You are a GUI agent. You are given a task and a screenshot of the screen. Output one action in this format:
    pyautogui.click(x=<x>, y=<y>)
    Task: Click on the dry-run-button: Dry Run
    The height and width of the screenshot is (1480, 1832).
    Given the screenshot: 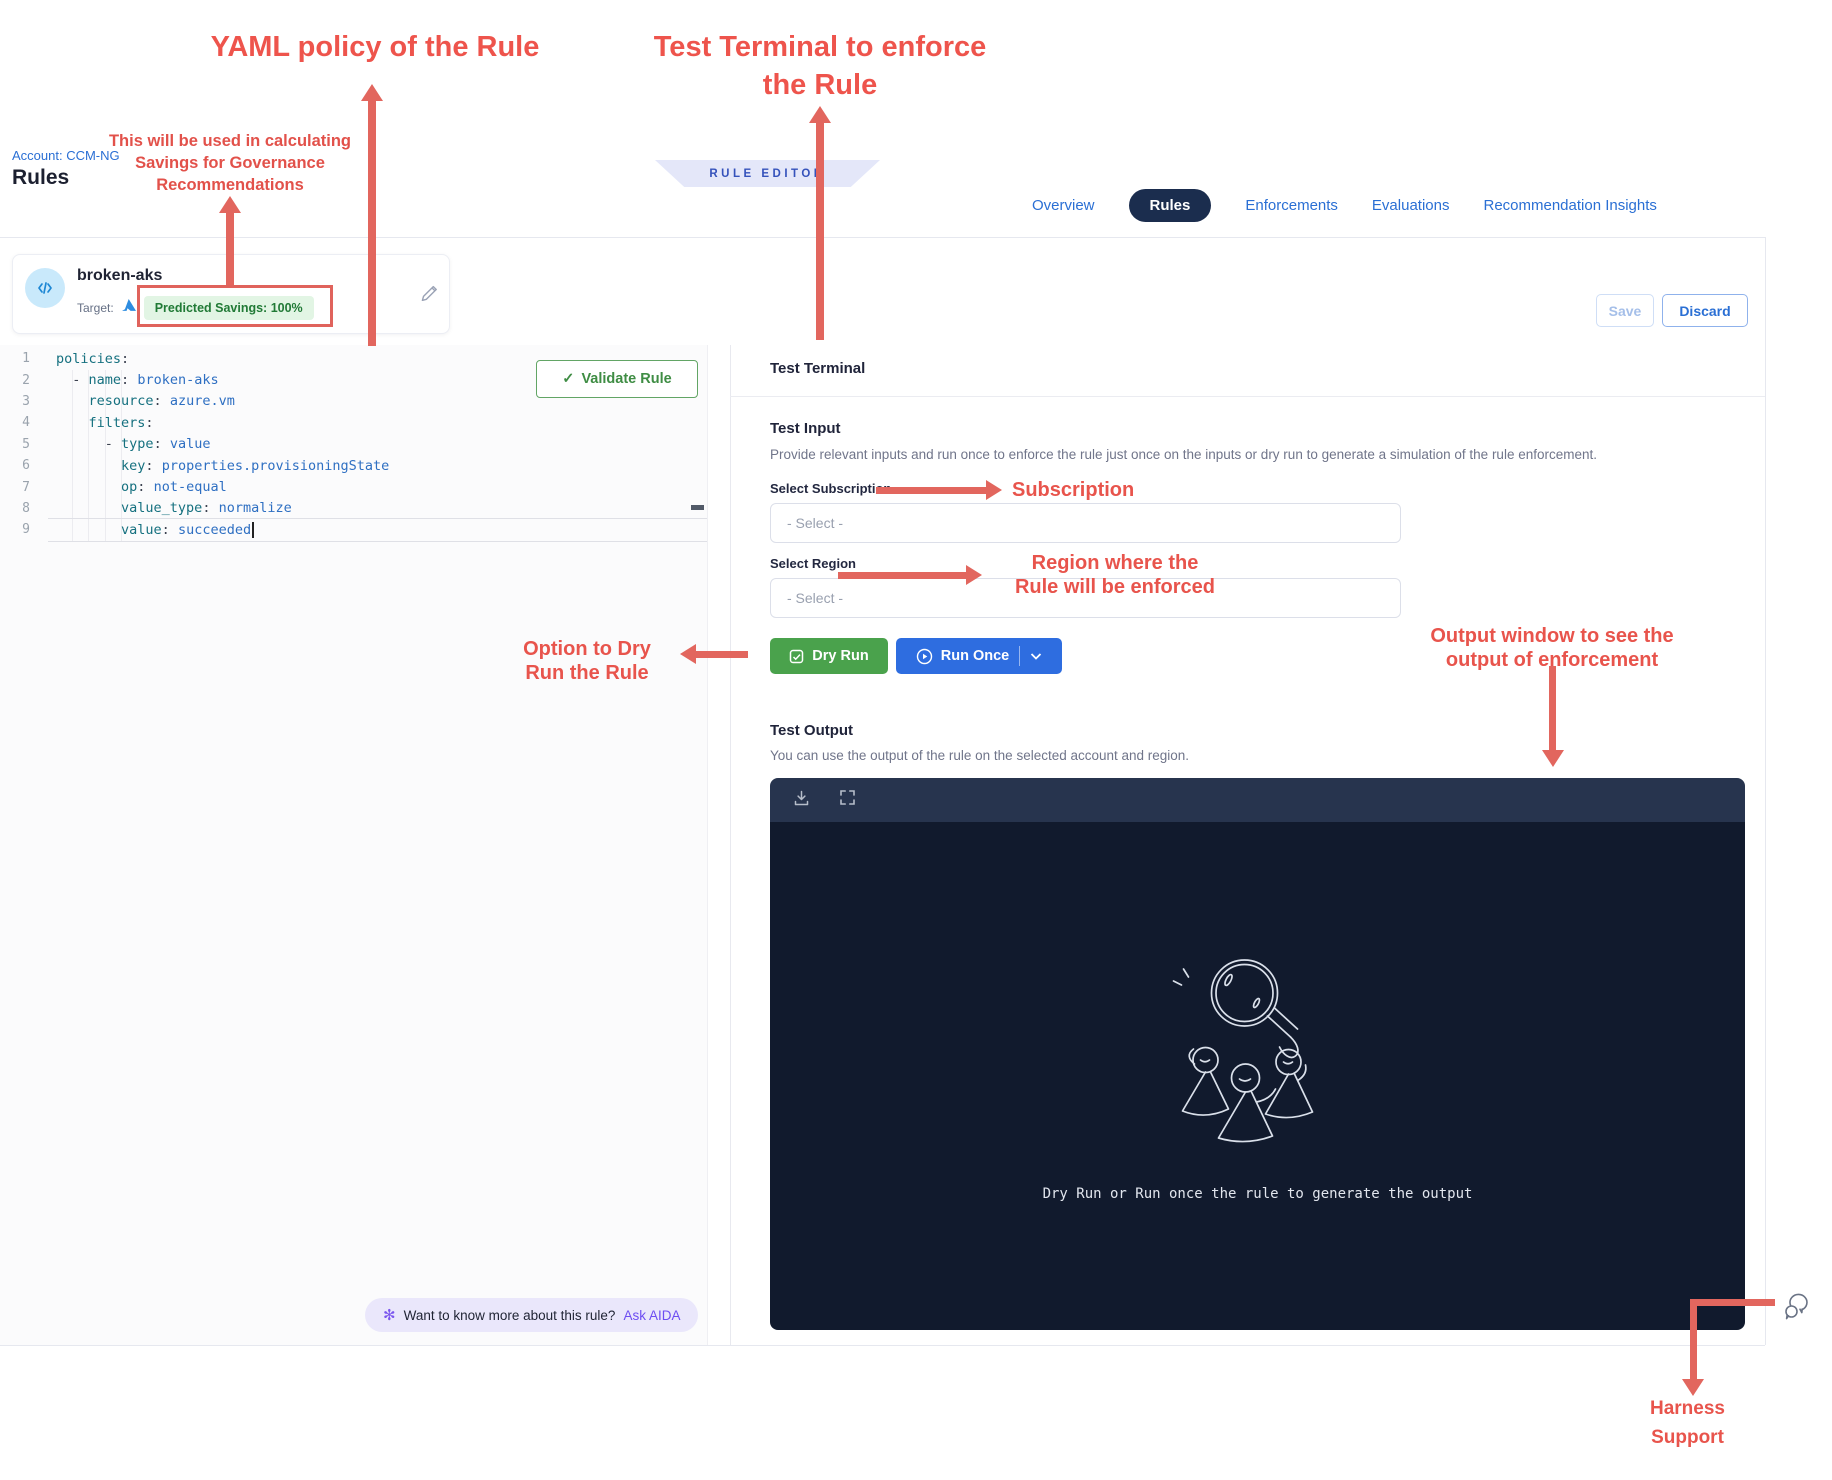 What is the action you would take?
    pyautogui.click(x=829, y=656)
    